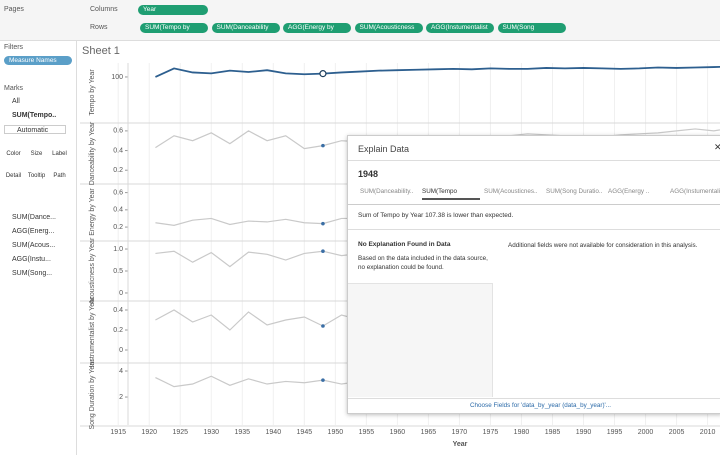  Describe the element at coordinates (173, 10) in the screenshot. I see `column-pill: Year` at that location.